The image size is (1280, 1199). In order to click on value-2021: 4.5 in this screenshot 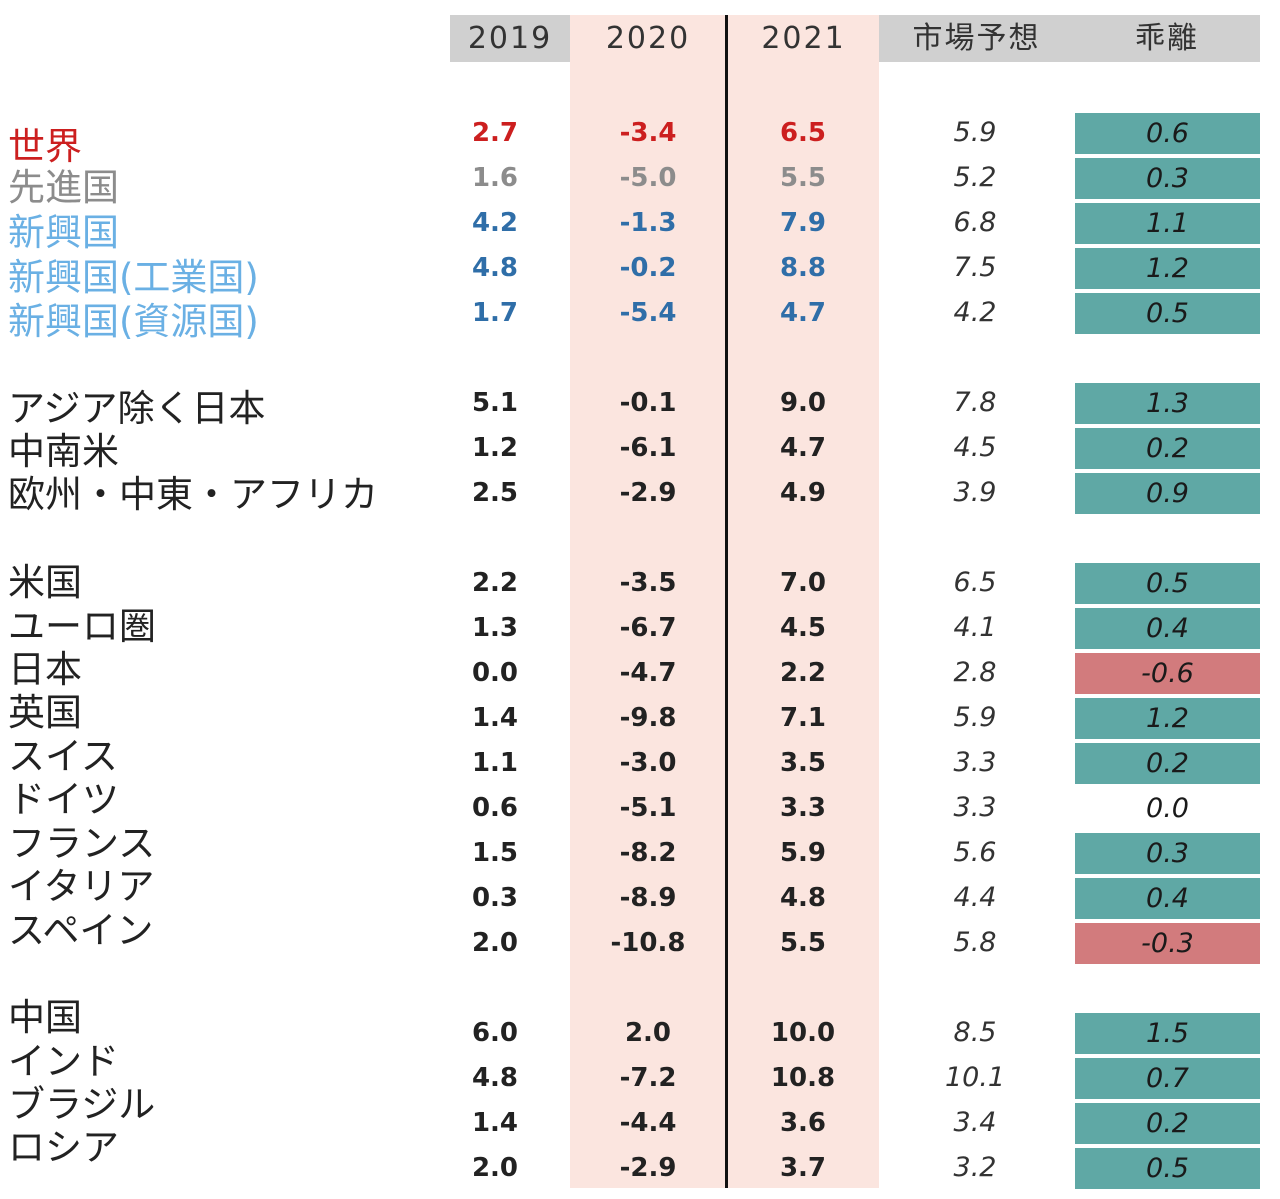, I will do `click(803, 628)`.